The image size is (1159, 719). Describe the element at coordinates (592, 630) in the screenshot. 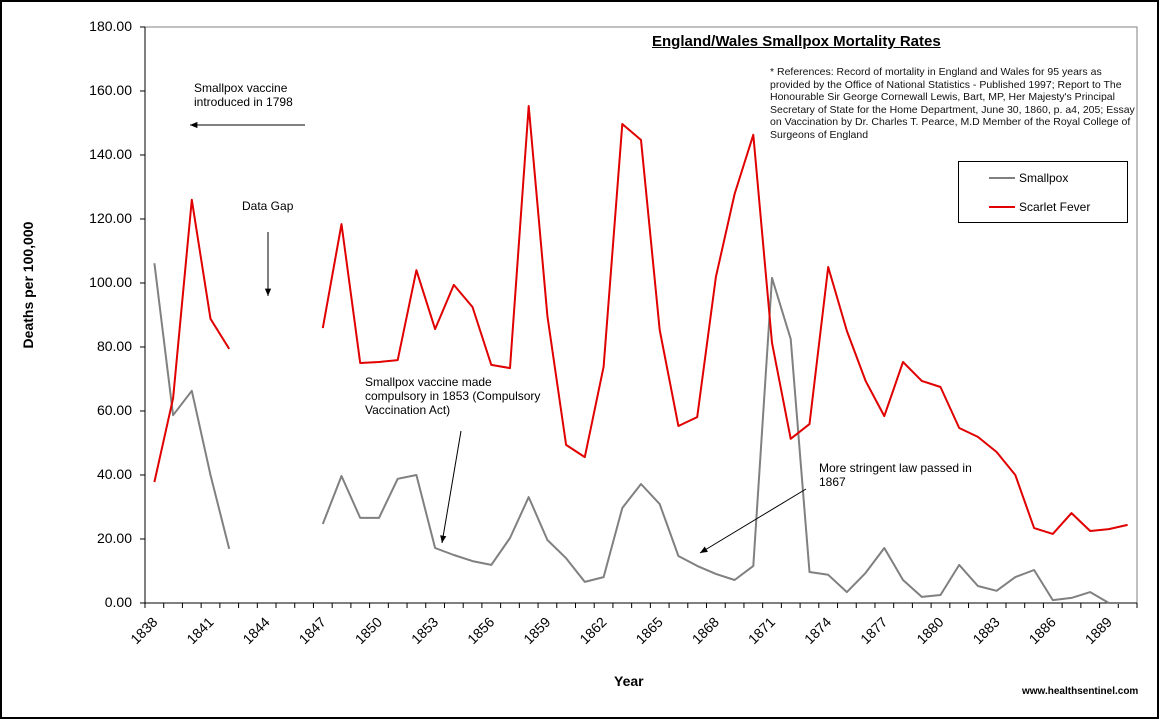

I see `x-tick-label: 1862` at that location.